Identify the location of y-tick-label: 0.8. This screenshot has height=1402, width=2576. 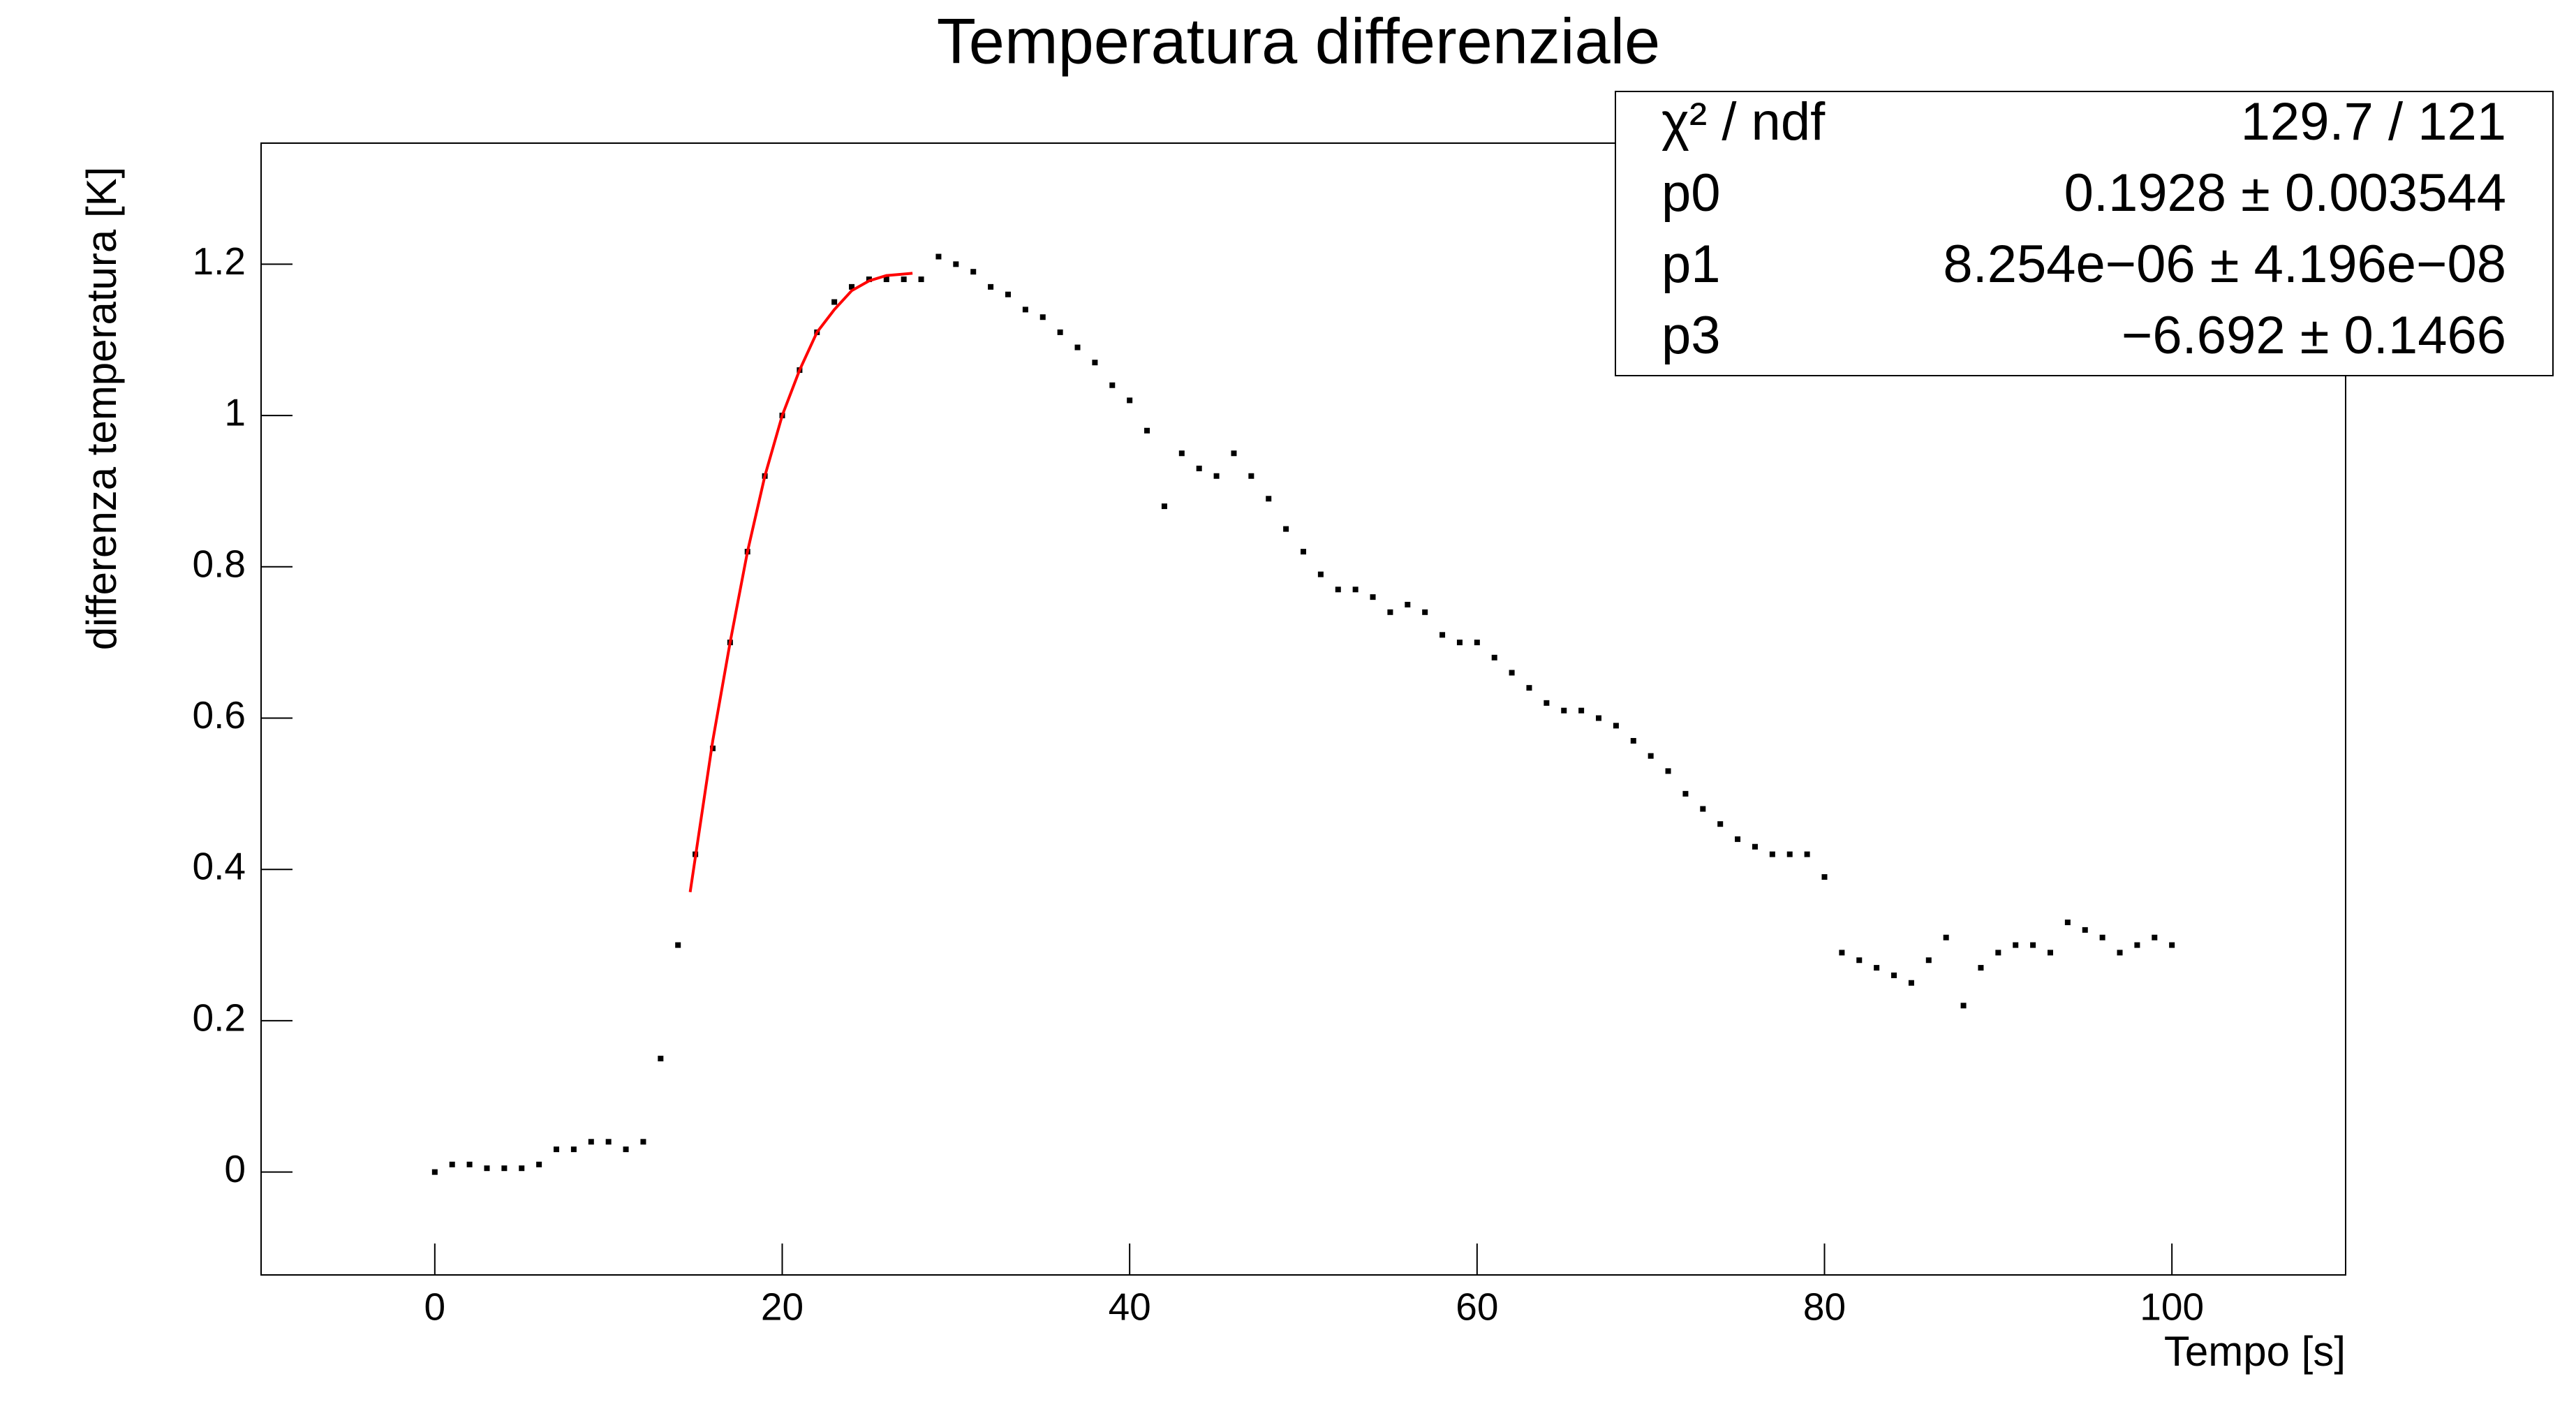
(219, 563).